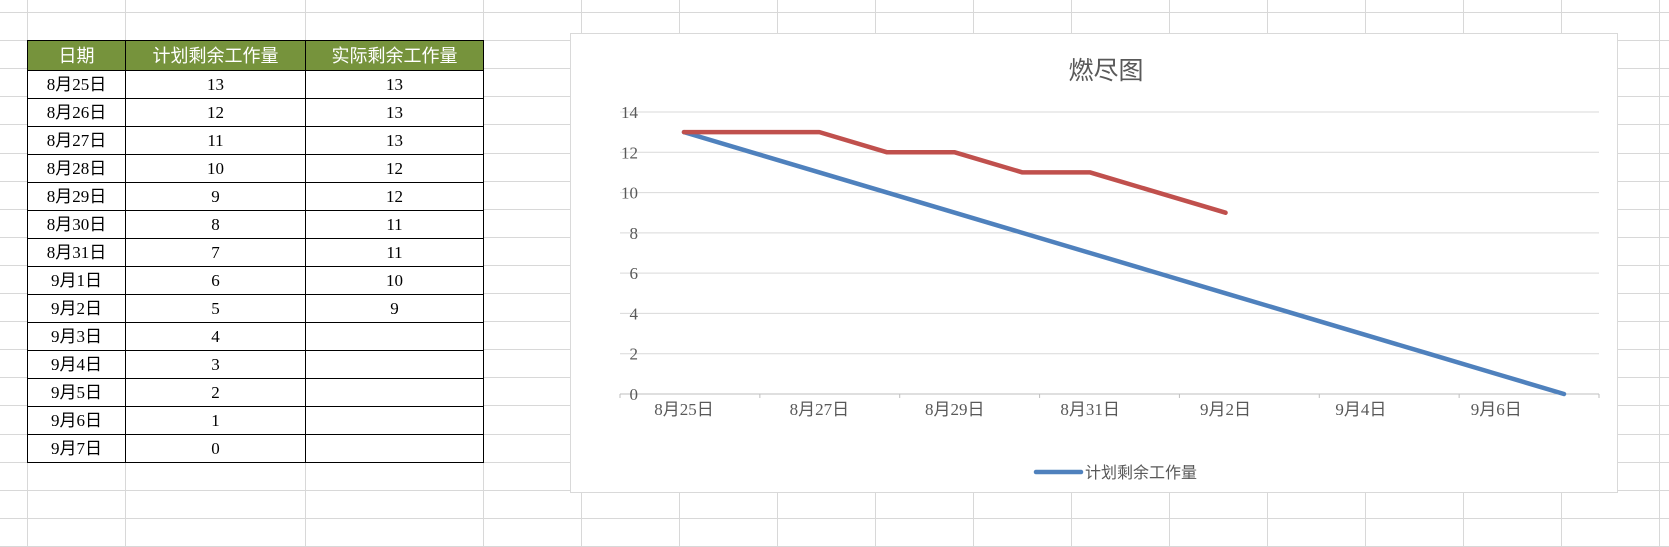 The width and height of the screenshot is (1669, 547). Describe the element at coordinates (630, 112) in the screenshot. I see `y-axis-label: 14` at that location.